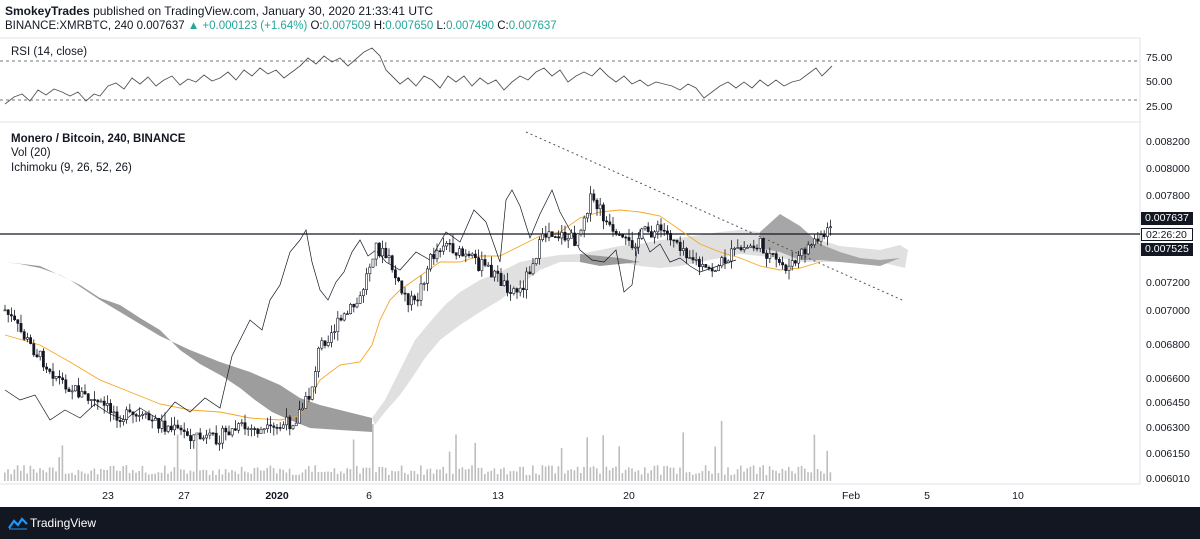 The height and width of the screenshot is (539, 1200). What do you see at coordinates (851, 496) in the screenshot?
I see `time-tick-month: Feb` at bounding box center [851, 496].